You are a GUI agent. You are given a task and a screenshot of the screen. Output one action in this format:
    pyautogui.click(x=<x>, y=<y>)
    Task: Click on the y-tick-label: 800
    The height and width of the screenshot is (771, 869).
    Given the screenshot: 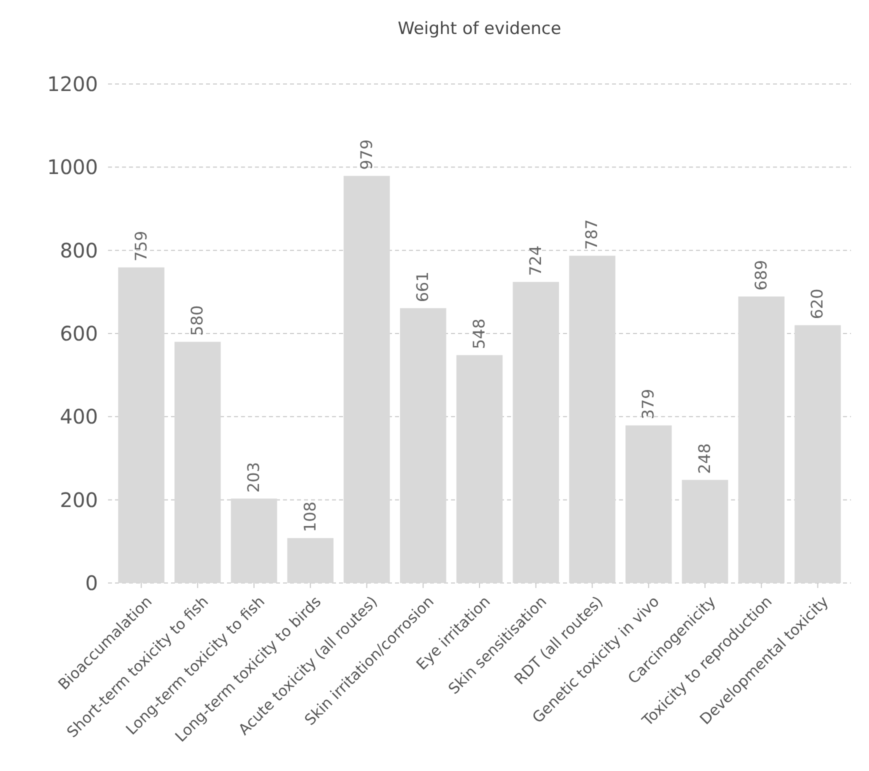 What is the action you would take?
    pyautogui.click(x=79, y=250)
    